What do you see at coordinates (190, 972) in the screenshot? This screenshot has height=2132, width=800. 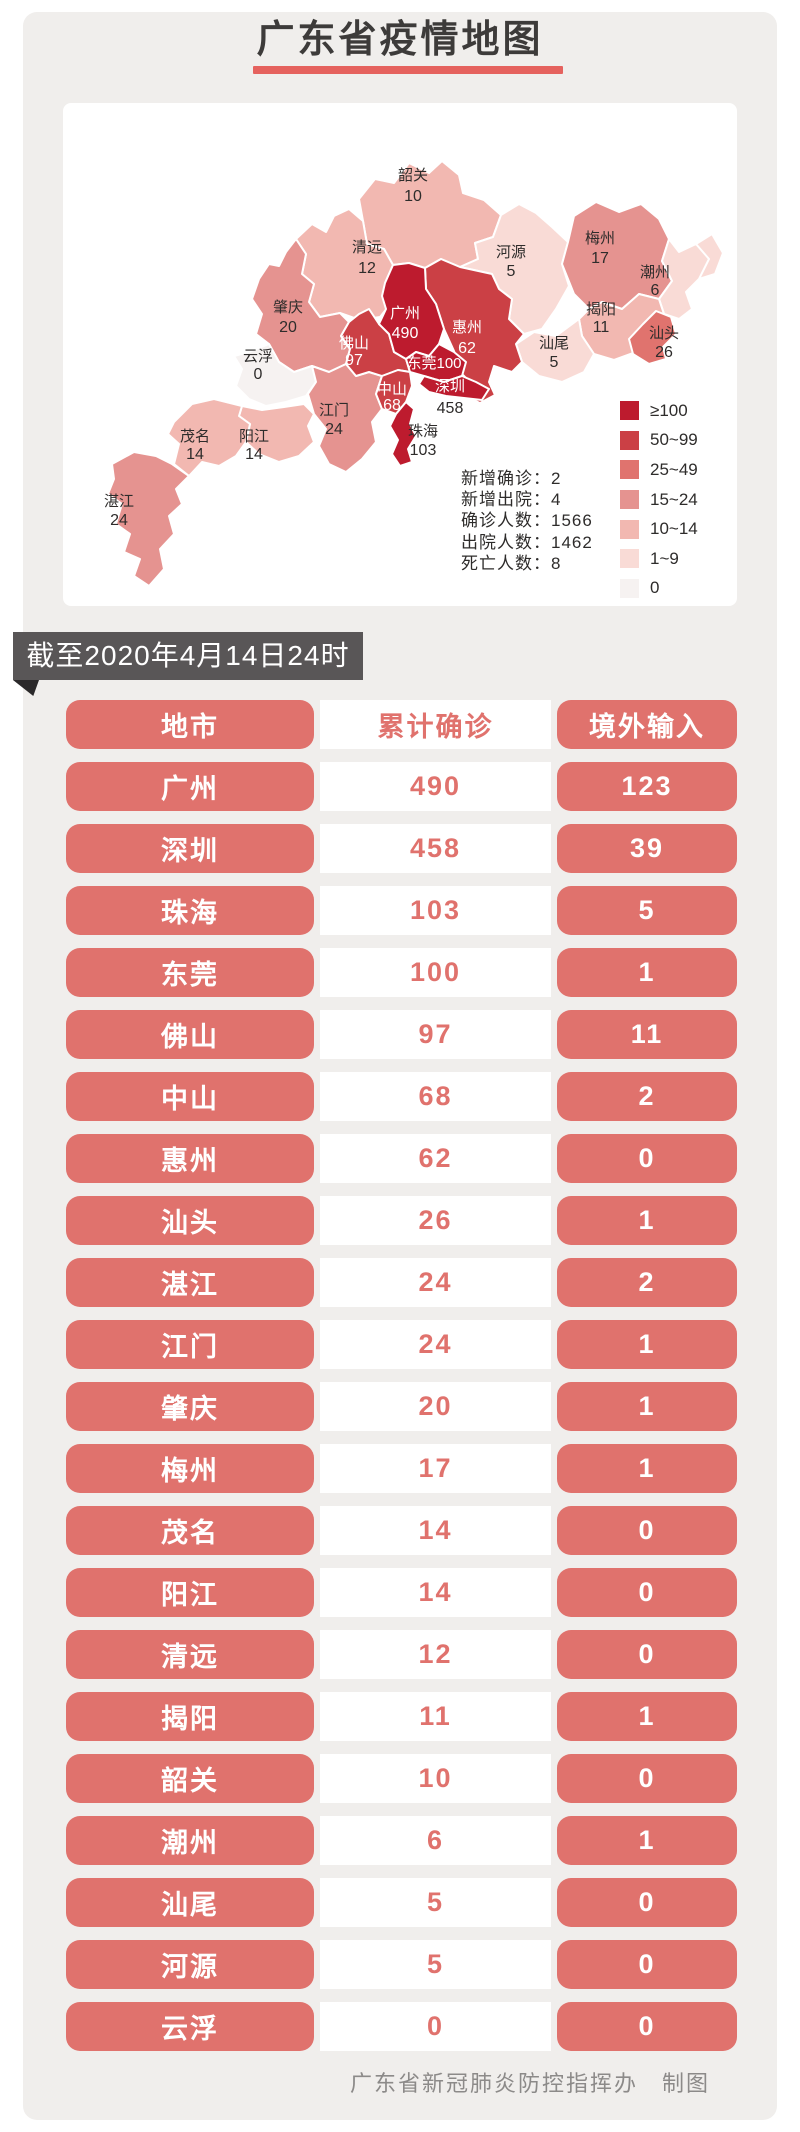 I see `cell-city: 东莞` at bounding box center [190, 972].